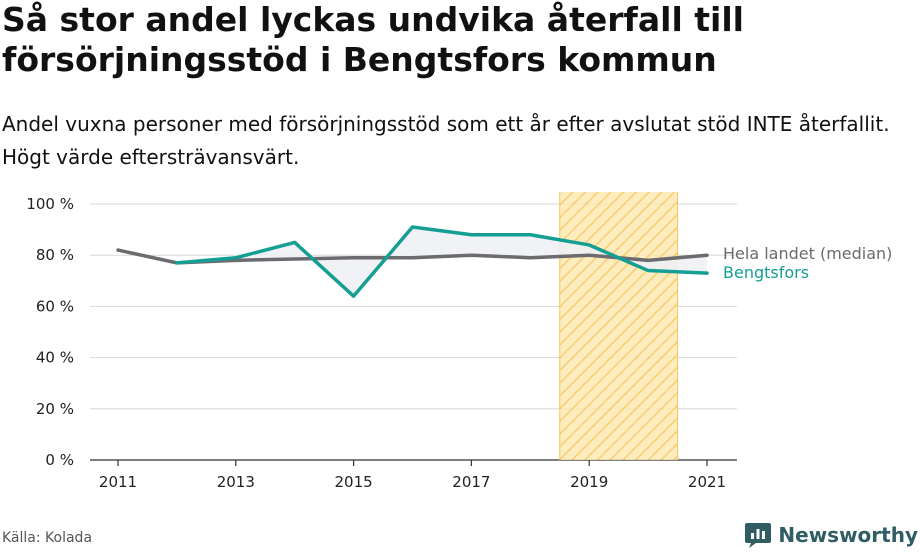 The image size is (920, 552). I want to click on series-label: Hela landet (median), so click(807, 253).